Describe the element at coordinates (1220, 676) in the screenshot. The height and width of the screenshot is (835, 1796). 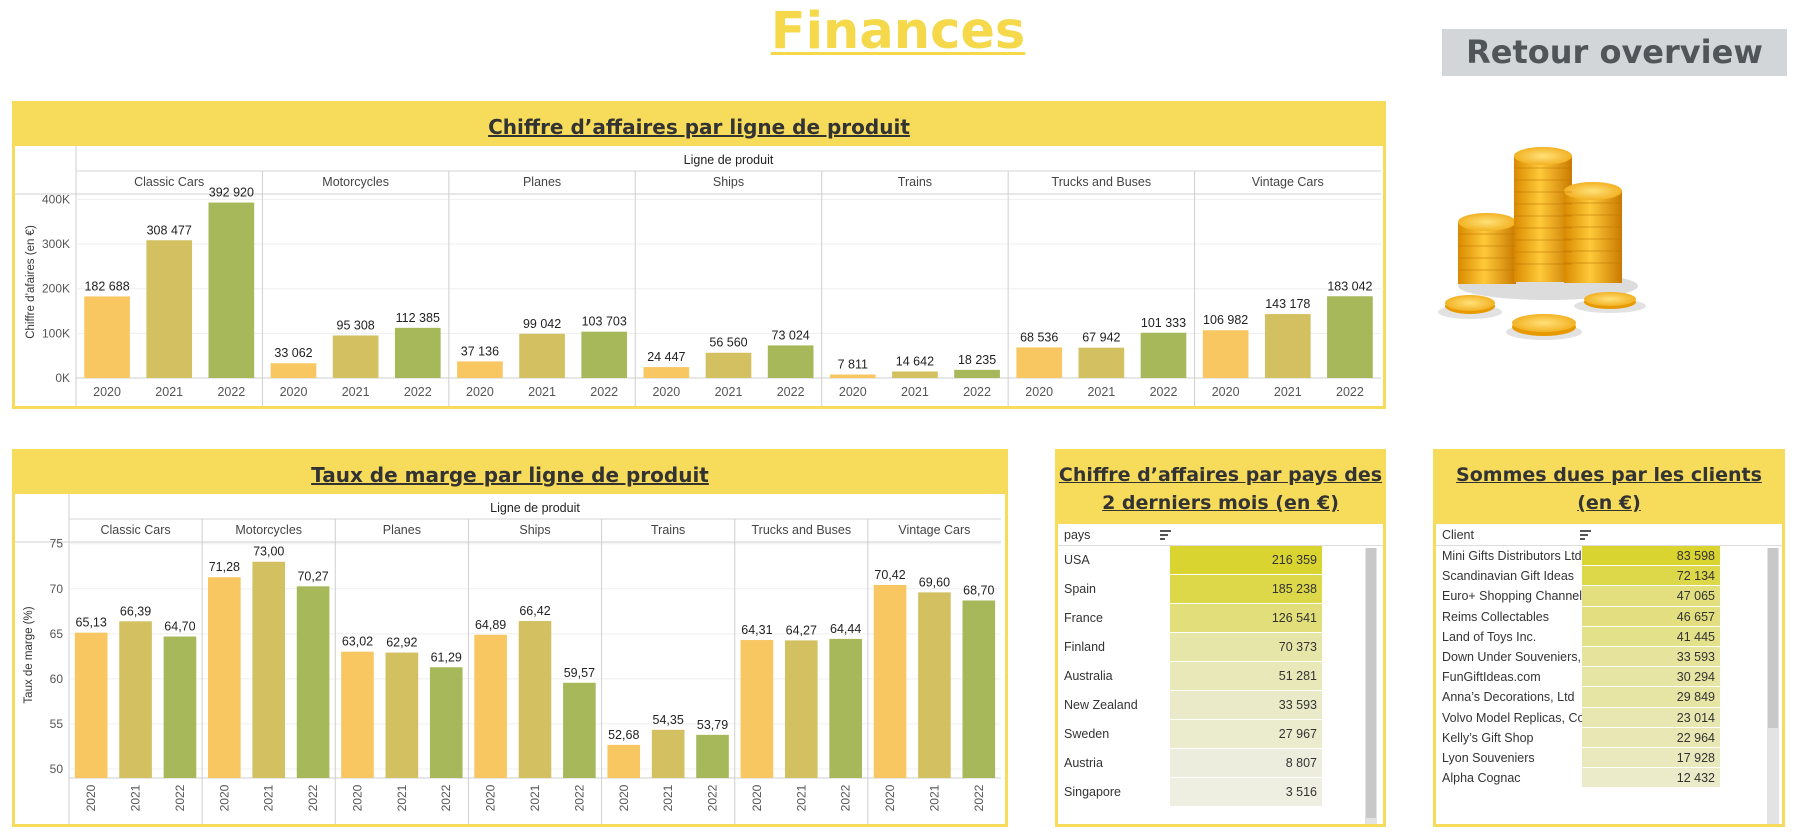
I see `country-row: Australia 51 281` at that location.